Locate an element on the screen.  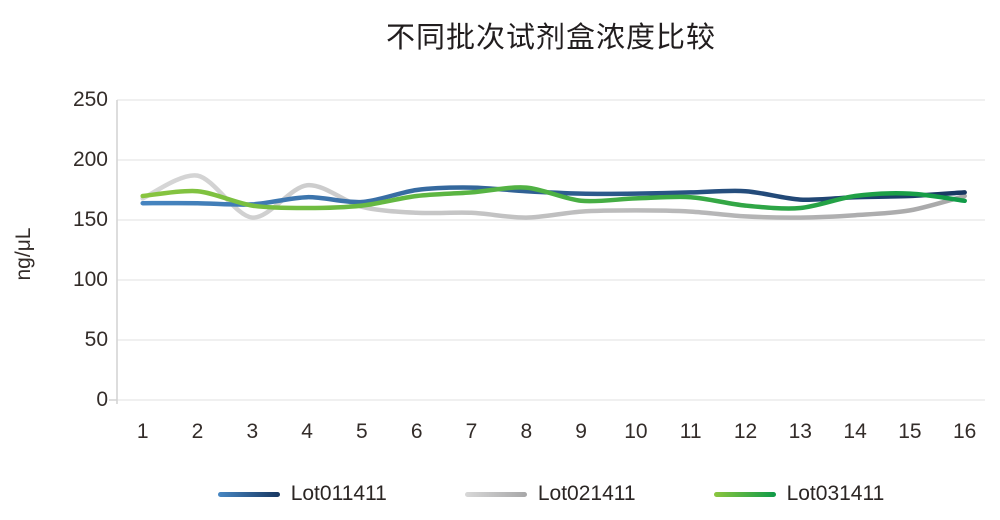
legend-label-lot031411: Lot031411 is located at coordinates (835, 493).